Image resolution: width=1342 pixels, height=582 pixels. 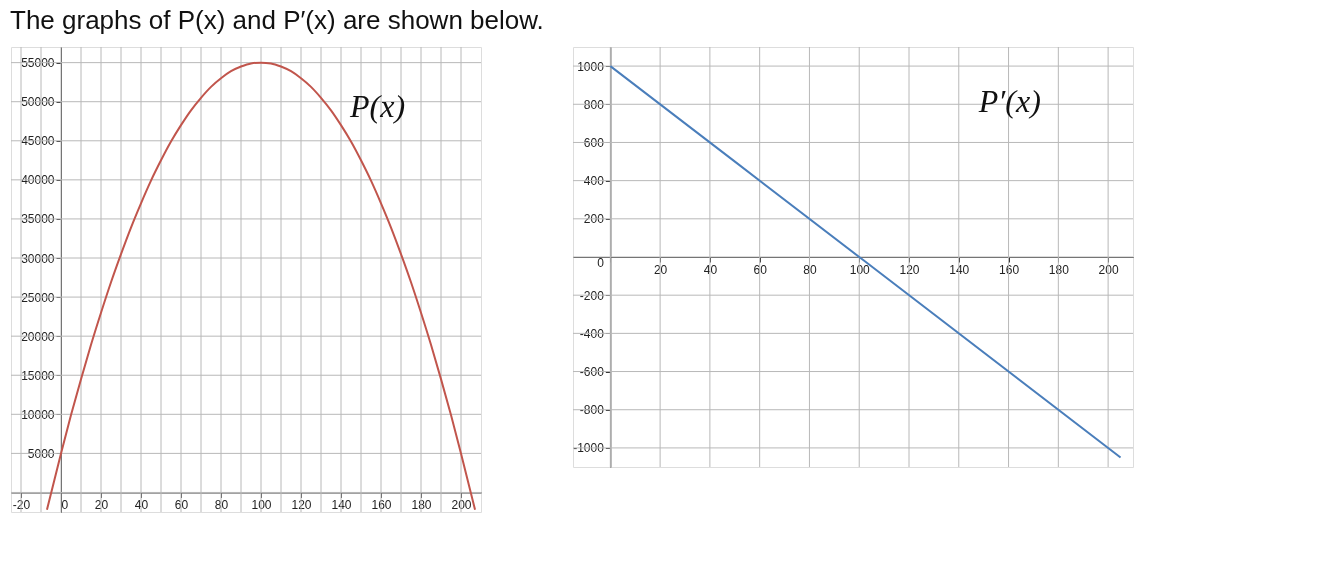 What do you see at coordinates (594, 219) in the screenshot?
I see `y-tick-label: 200` at bounding box center [594, 219].